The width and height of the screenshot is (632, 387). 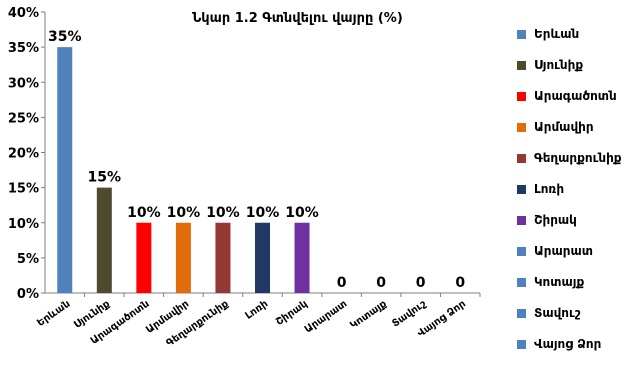 What do you see at coordinates (23, 83) in the screenshot?
I see `y-tick-label: 30%` at bounding box center [23, 83].